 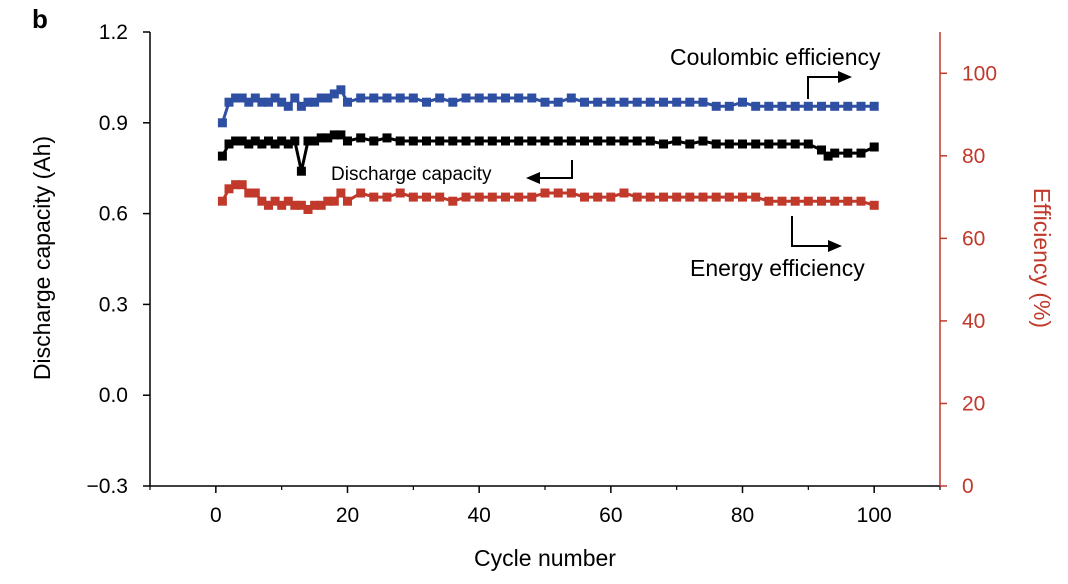 What do you see at coordinates (107, 486) in the screenshot?
I see `y-left-tick-label: −0.3` at bounding box center [107, 486].